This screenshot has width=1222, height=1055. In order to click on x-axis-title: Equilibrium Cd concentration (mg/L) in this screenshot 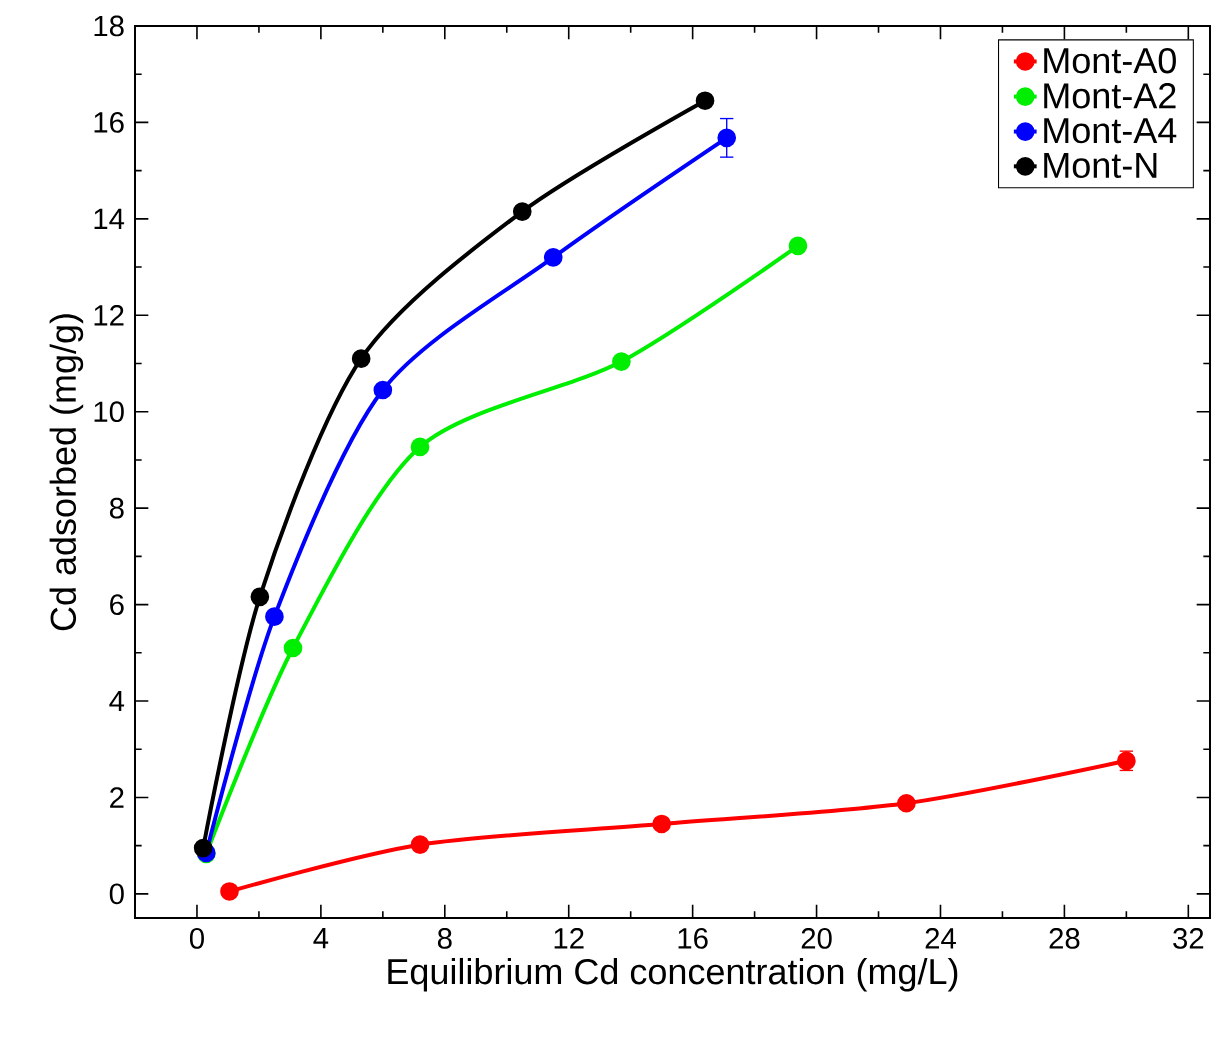, I will do `click(673, 974)`.